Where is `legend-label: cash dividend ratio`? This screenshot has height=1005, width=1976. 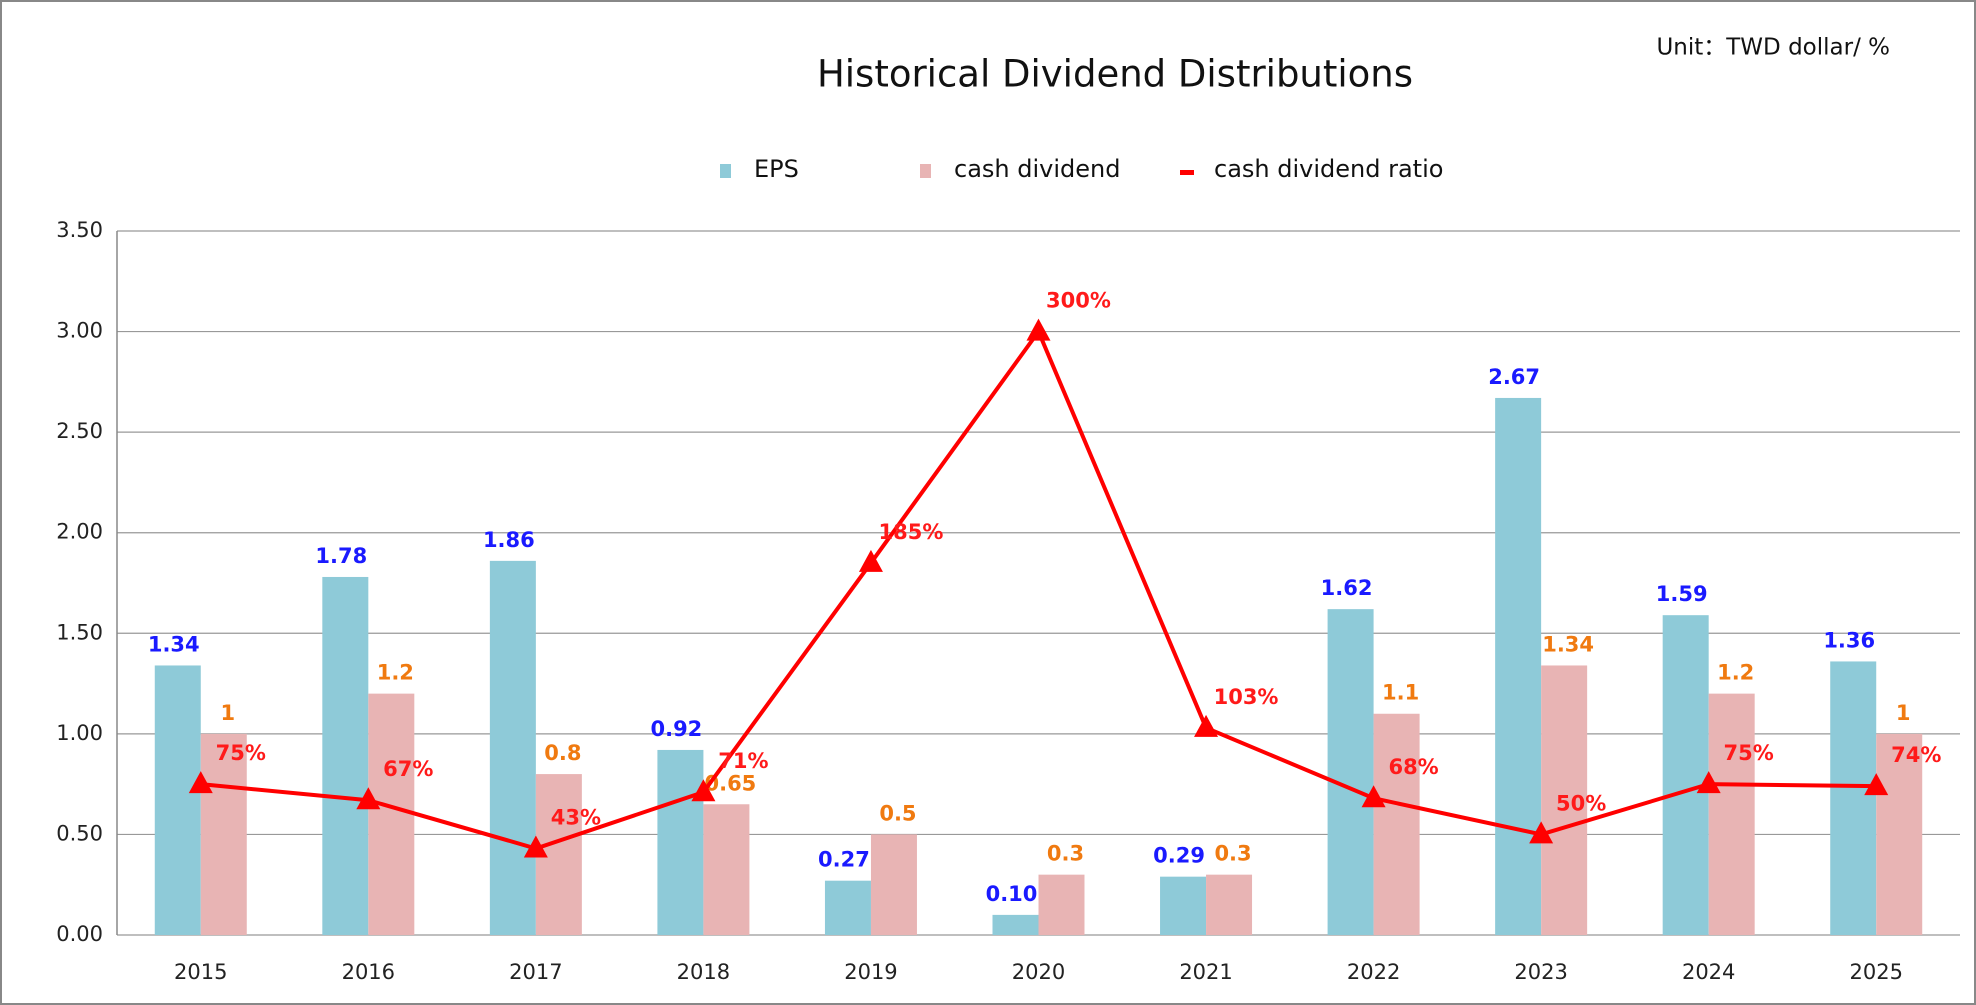 legend-label: cash dividend ratio is located at coordinates (1328, 169).